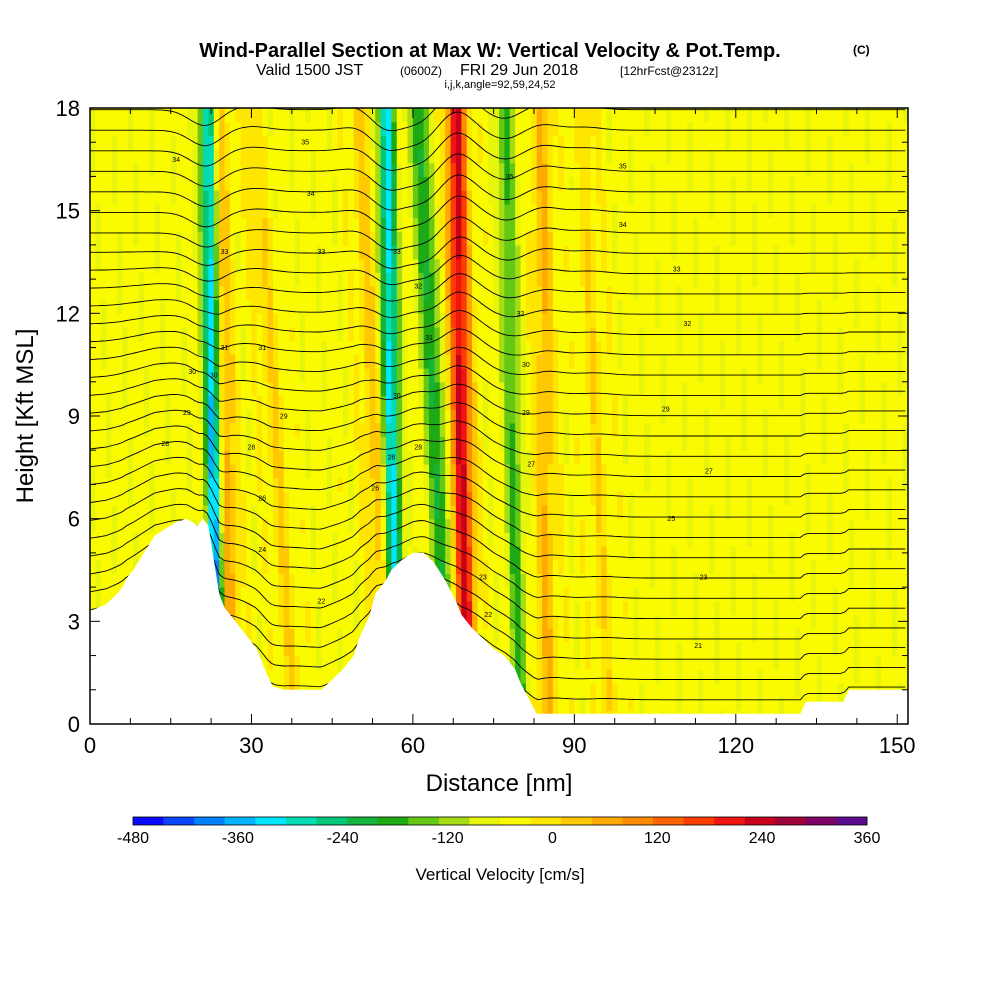 The height and width of the screenshot is (1000, 1000). What do you see at coordinates (74, 519) in the screenshot?
I see `y-tick-label: 6` at bounding box center [74, 519].